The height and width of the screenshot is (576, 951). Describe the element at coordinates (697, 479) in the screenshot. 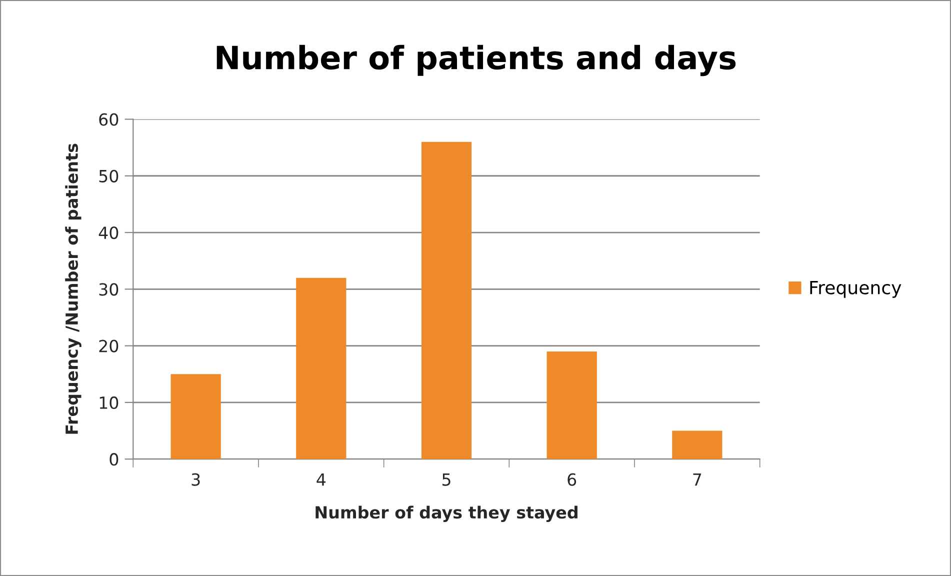

I see `x-tick-label: 7` at that location.